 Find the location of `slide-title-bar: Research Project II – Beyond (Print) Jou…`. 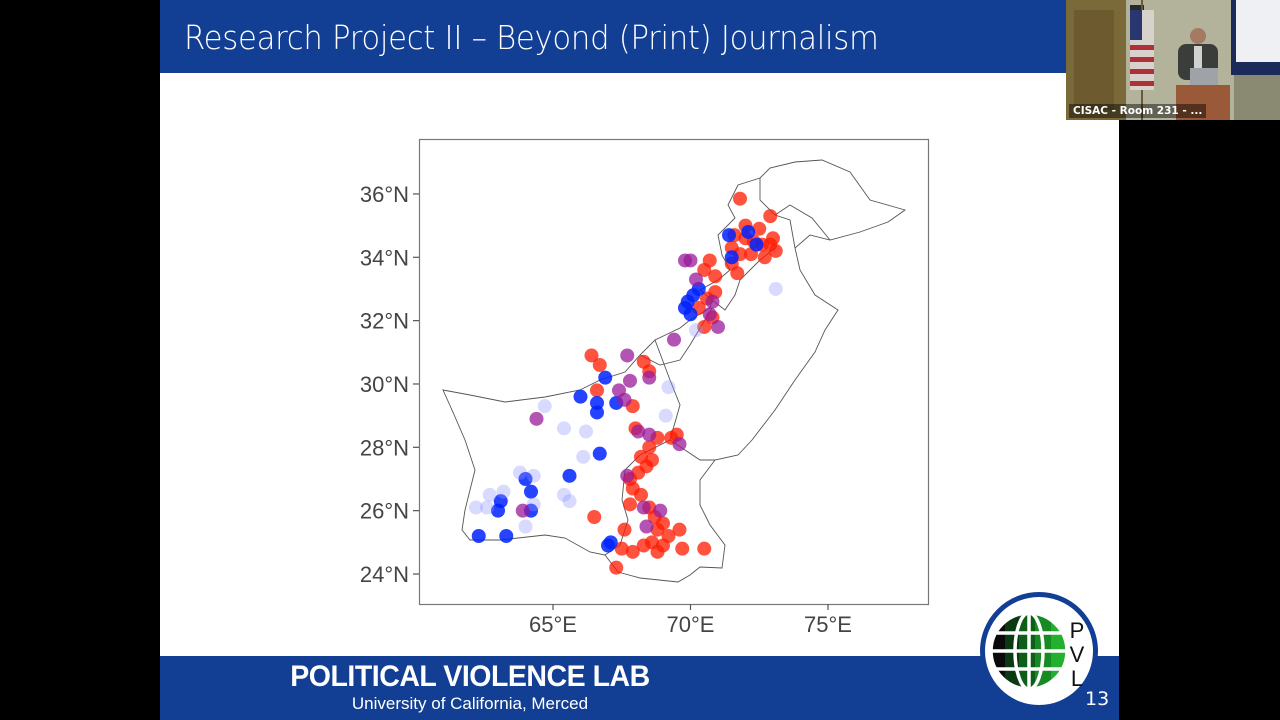

slide-title-bar: Research Project II – Beyond (Print) Jou… is located at coordinates (639, 36).